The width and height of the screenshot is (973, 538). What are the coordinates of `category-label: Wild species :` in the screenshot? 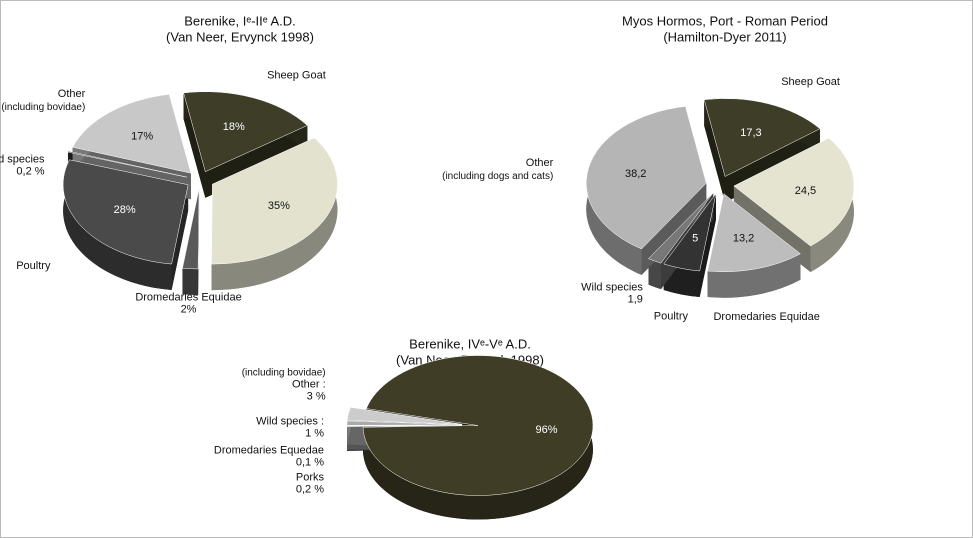 It's located at (290, 422).